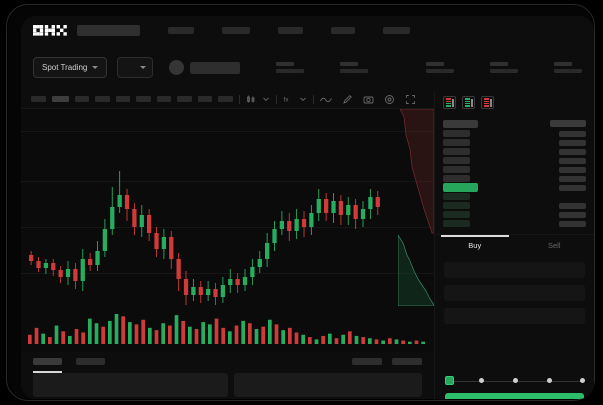 This screenshot has height=405, width=603. What do you see at coordinates (449, 102) in the screenshot?
I see `orderbook-both-icon` at bounding box center [449, 102].